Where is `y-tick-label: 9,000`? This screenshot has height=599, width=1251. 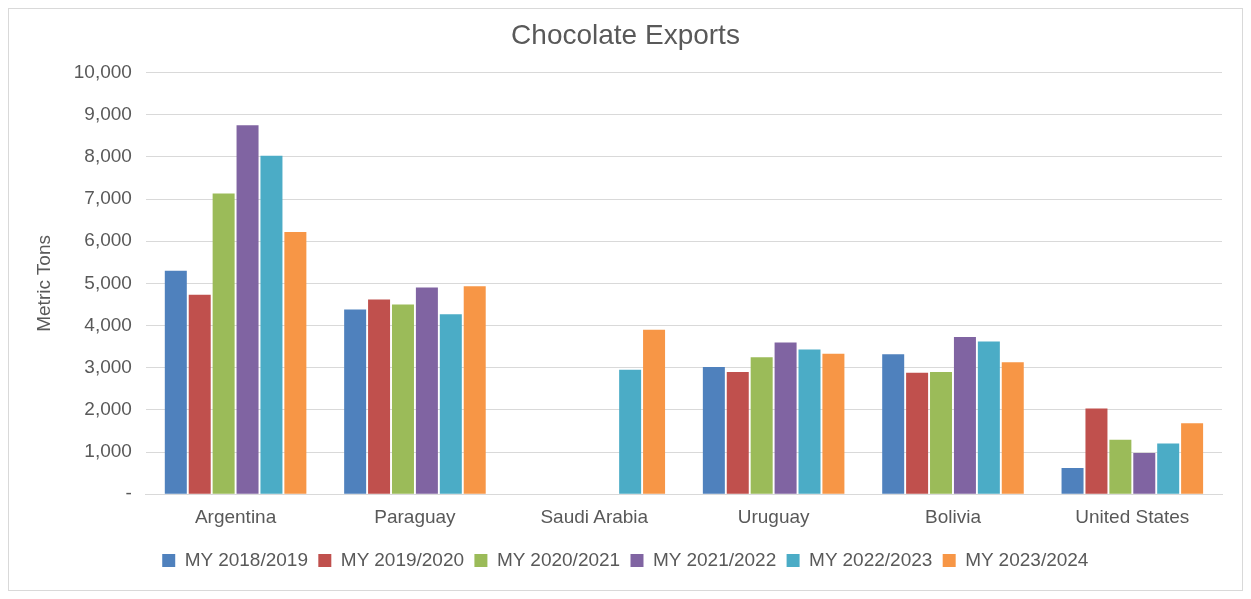 y-tick-label: 9,000 is located at coordinates (108, 113).